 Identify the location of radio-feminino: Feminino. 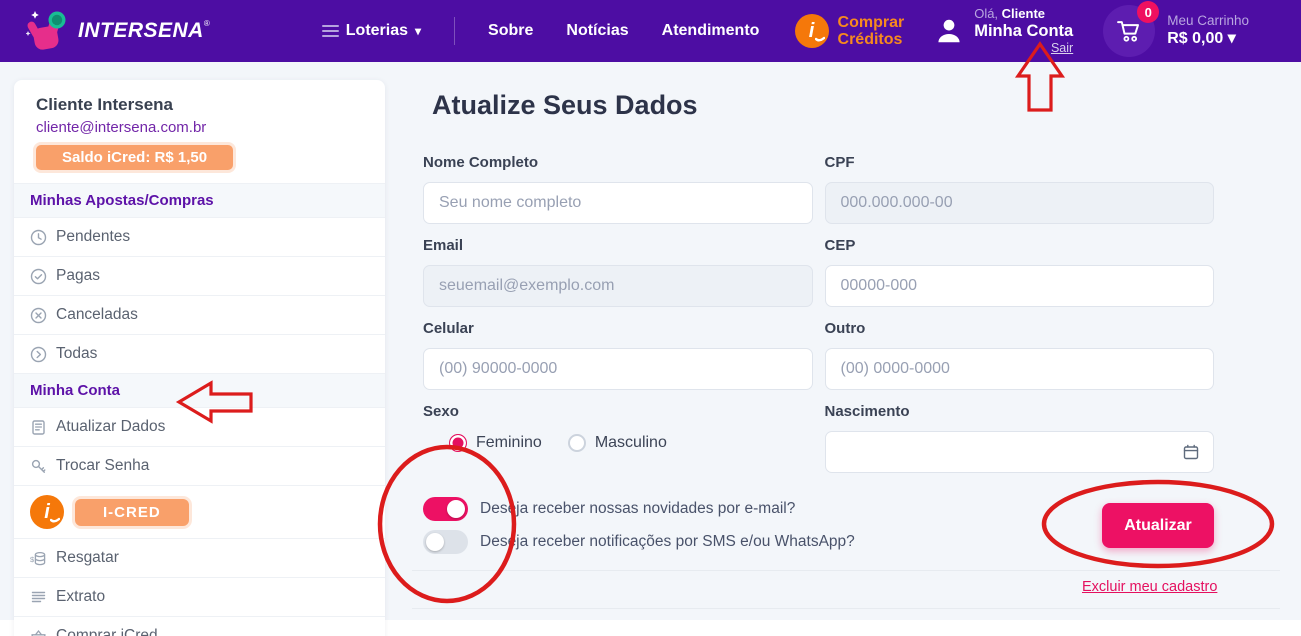
(495, 443).